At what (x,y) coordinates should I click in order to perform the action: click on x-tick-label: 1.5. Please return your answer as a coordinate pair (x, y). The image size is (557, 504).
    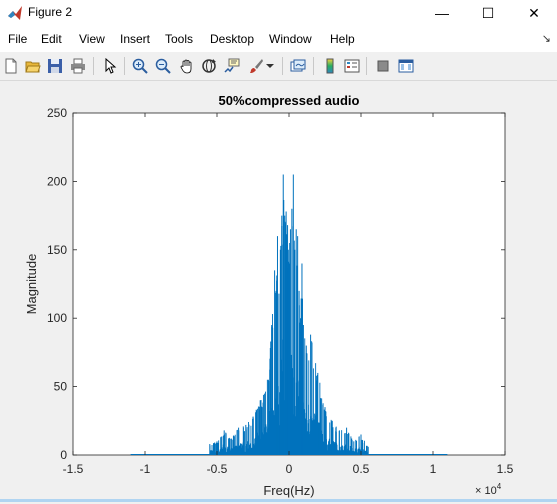
    Looking at the image, I should click on (505, 469).